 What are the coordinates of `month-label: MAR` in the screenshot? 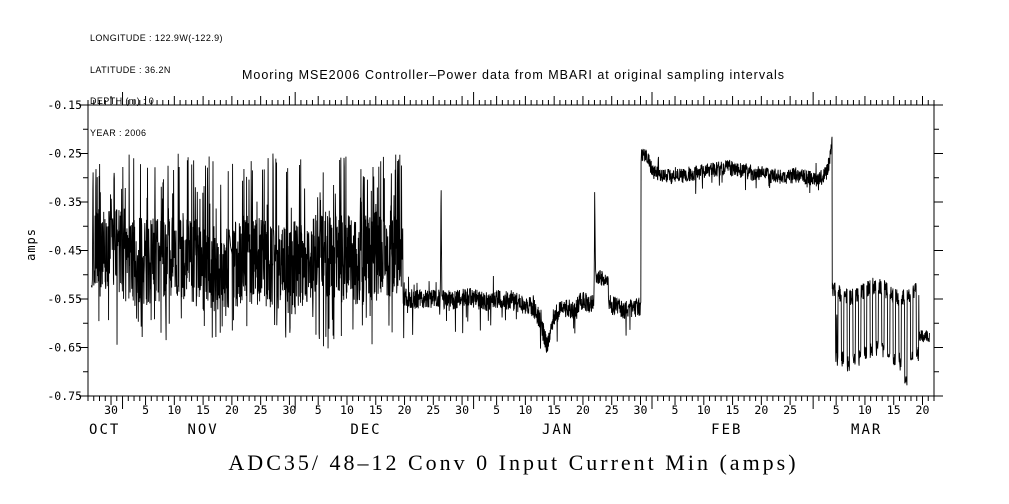 It's located at (866, 430).